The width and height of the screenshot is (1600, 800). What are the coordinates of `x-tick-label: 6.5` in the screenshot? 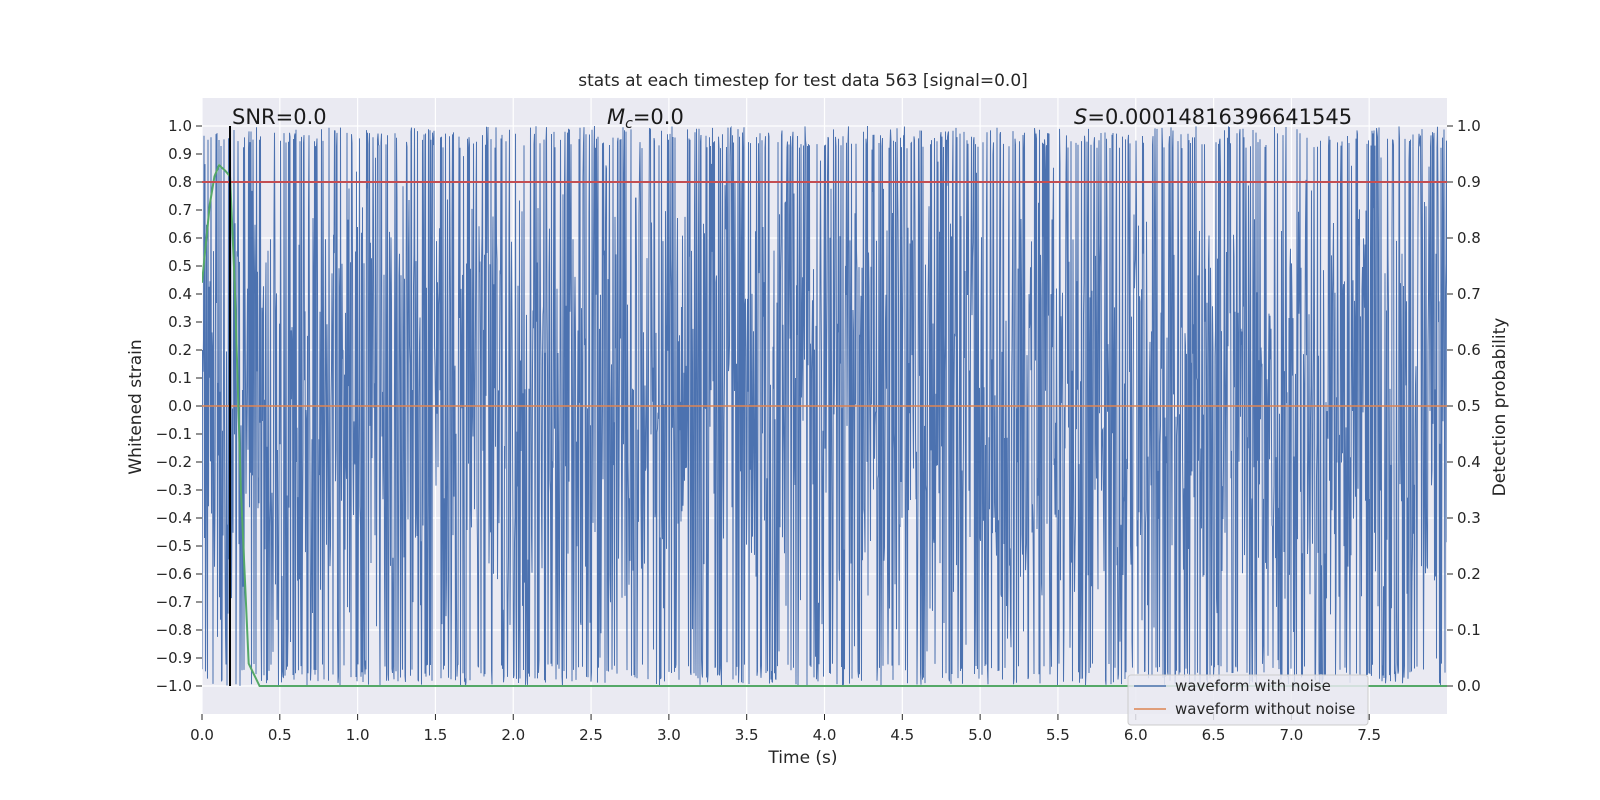 It's located at (1214, 735).